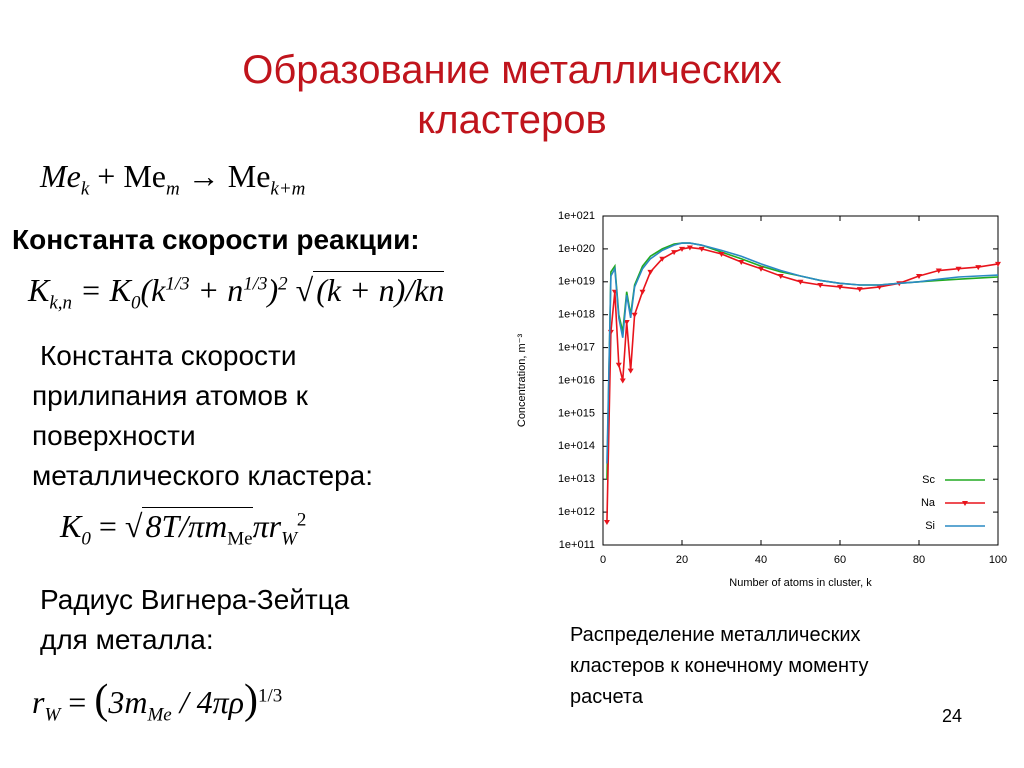  What do you see at coordinates (195, 599) in the screenshot?
I see `line: Радиус Вигнера-Зейтца` at bounding box center [195, 599].